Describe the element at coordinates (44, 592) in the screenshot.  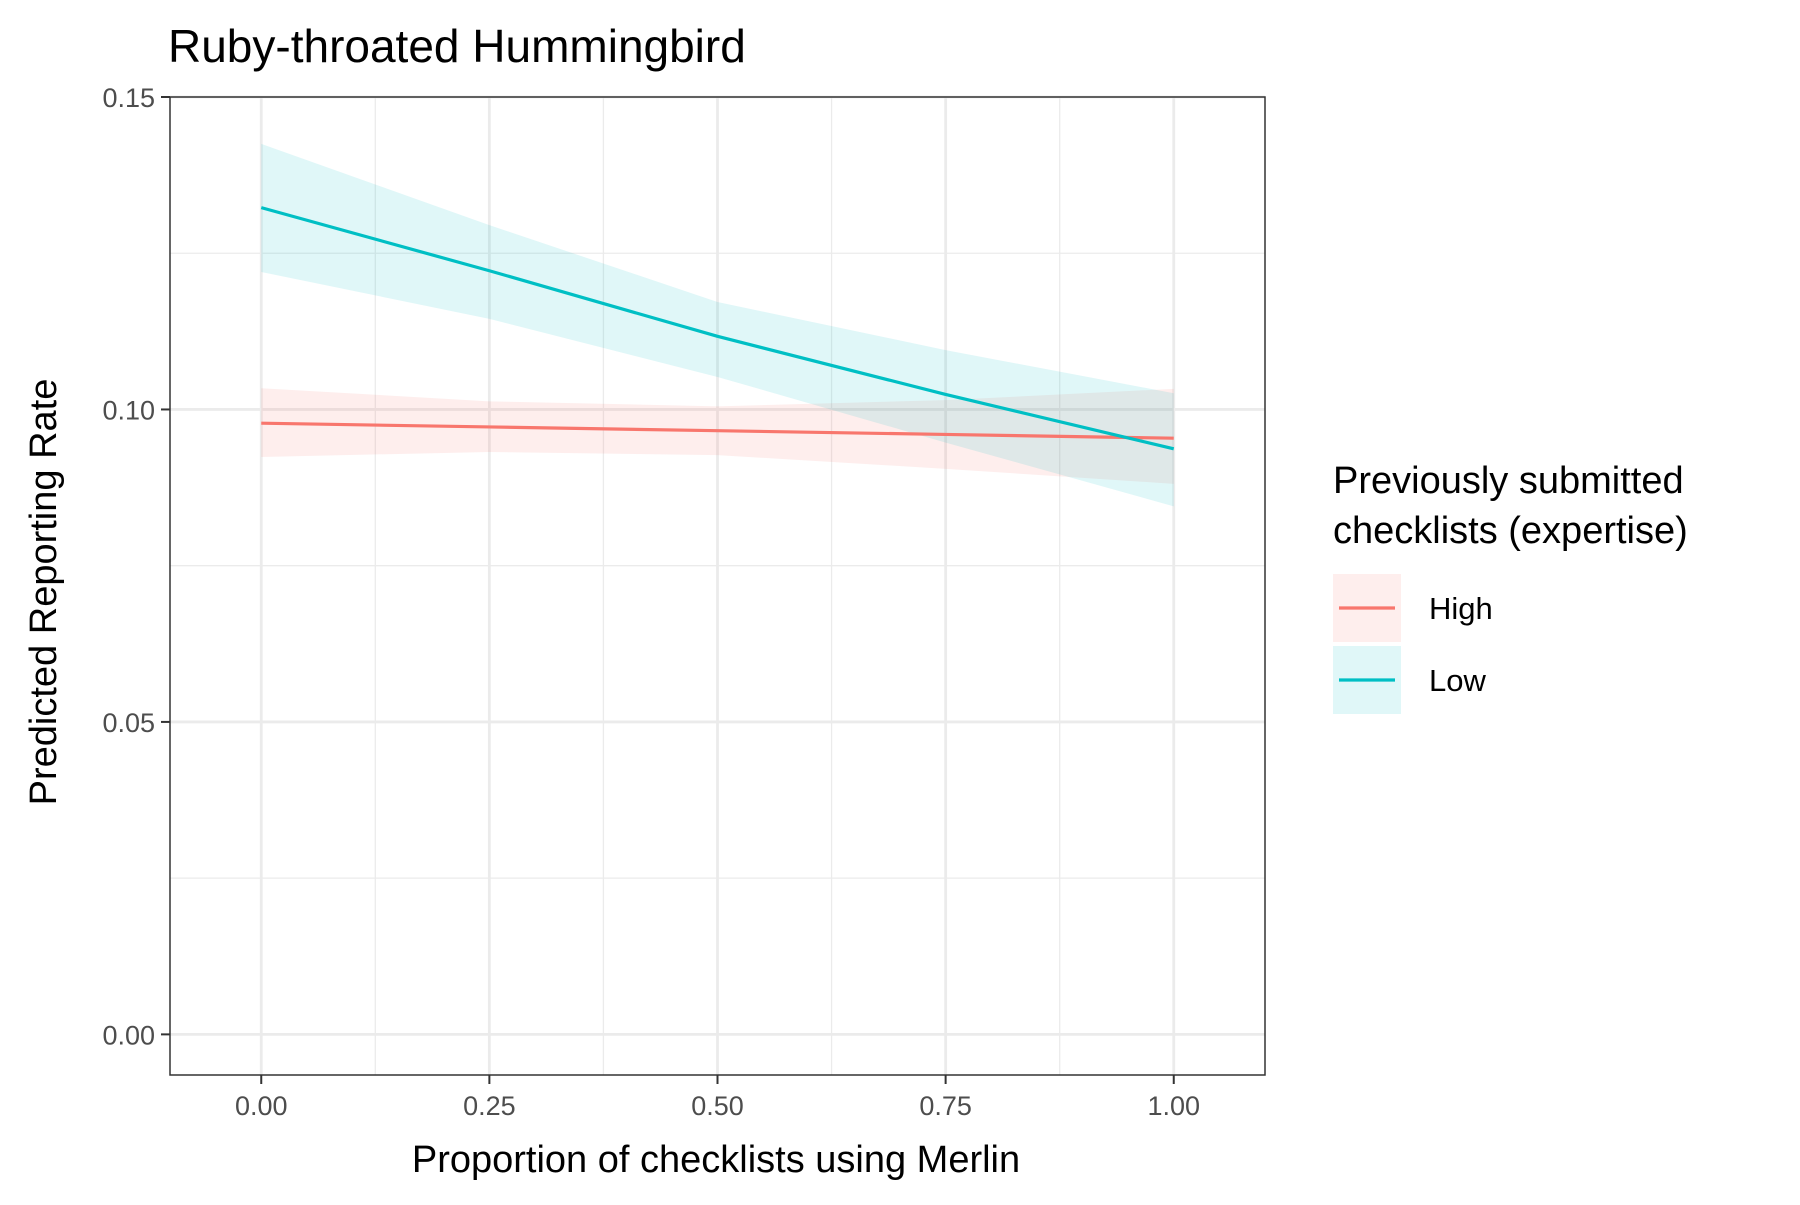
I see `y-axis-title: Predicted Reporting Rate` at that location.